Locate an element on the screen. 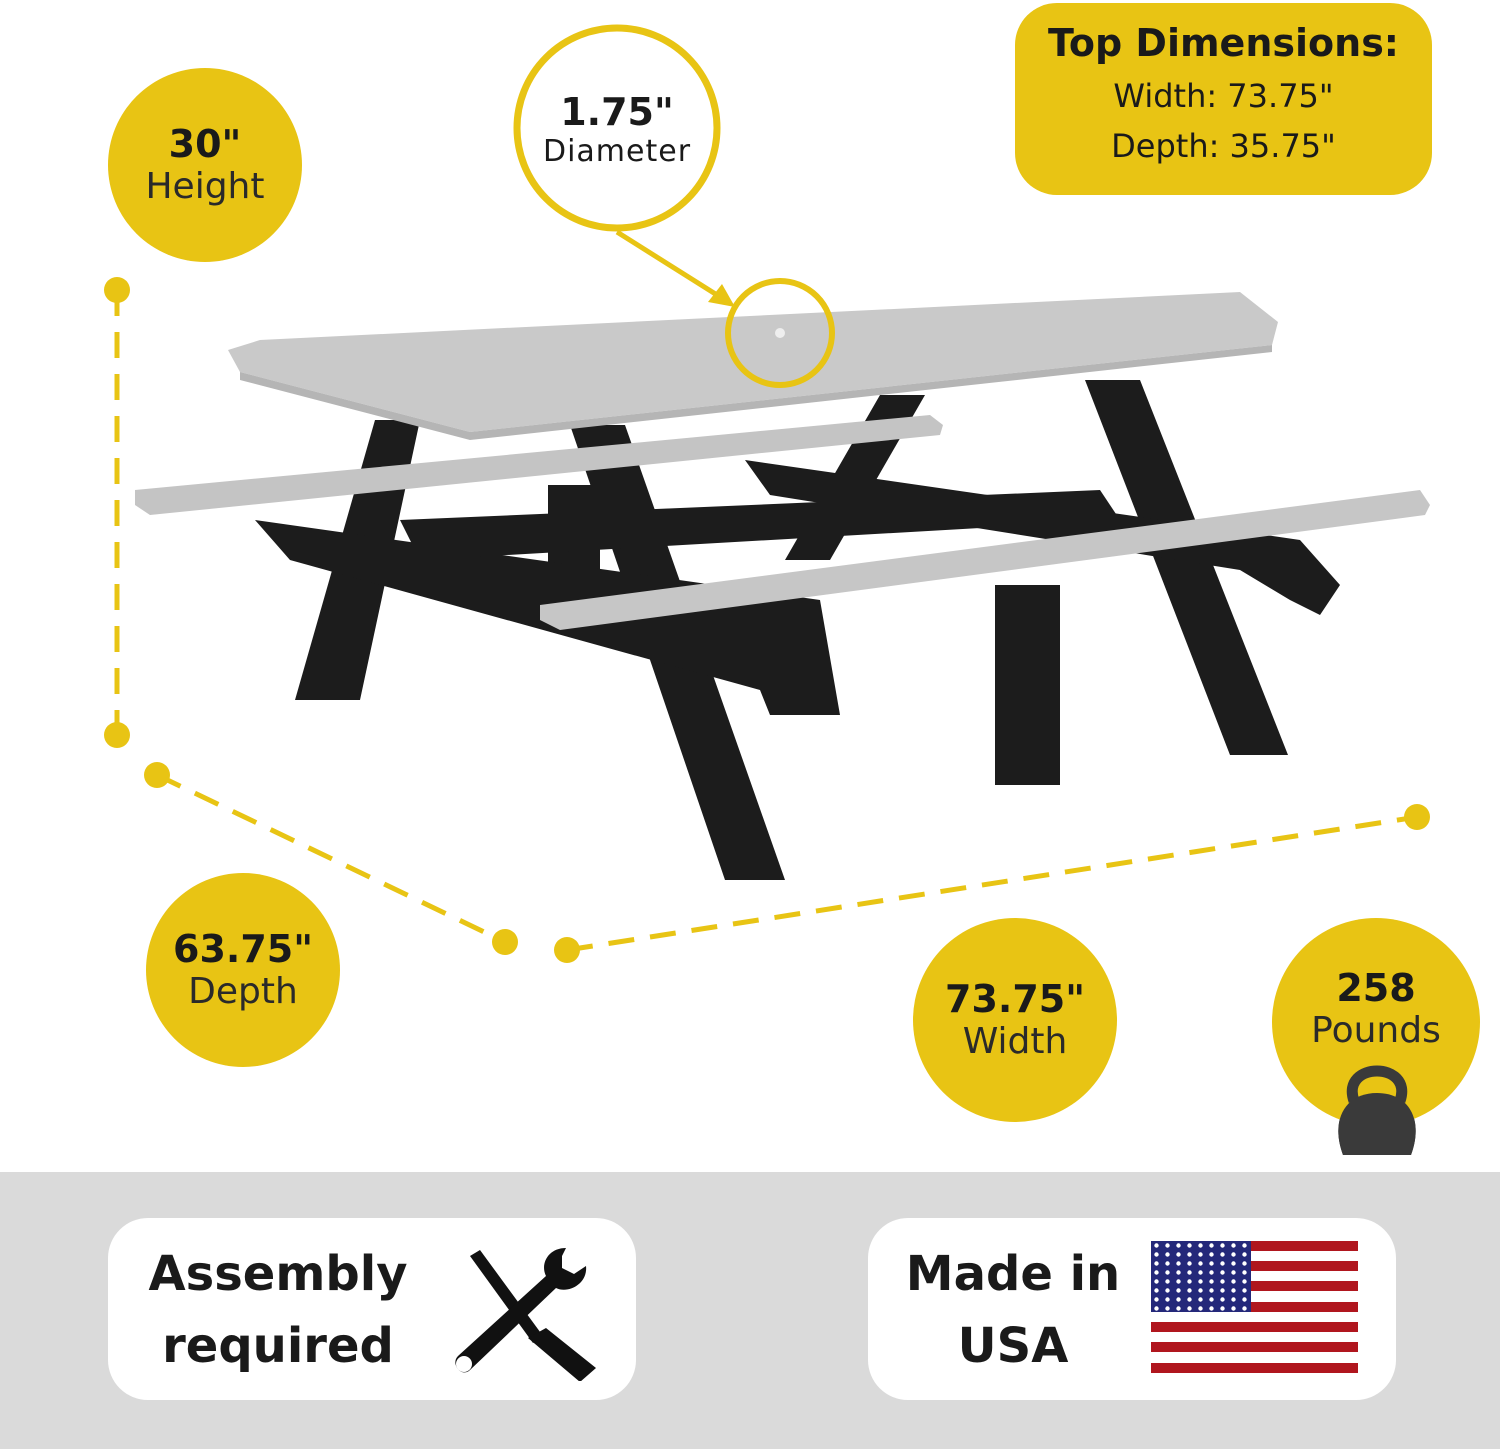 This screenshot has width=1500, height=1449. table-top is located at coordinates (753, 362).